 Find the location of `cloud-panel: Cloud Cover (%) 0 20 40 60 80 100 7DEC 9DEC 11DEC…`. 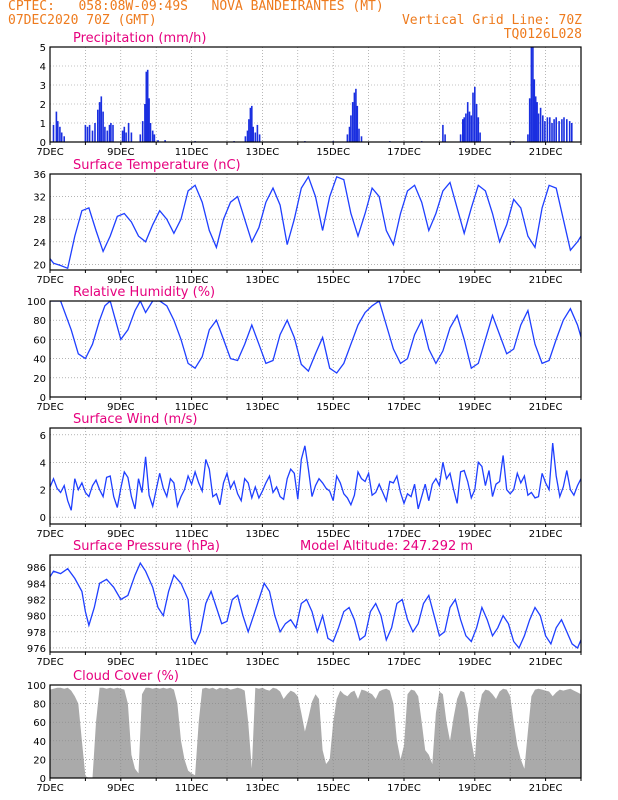

cloud-panel: Cloud Cover (%) 0 20 40 60 80 100 7DEC 9DEC 11DEC… is located at coordinates (304, 731).